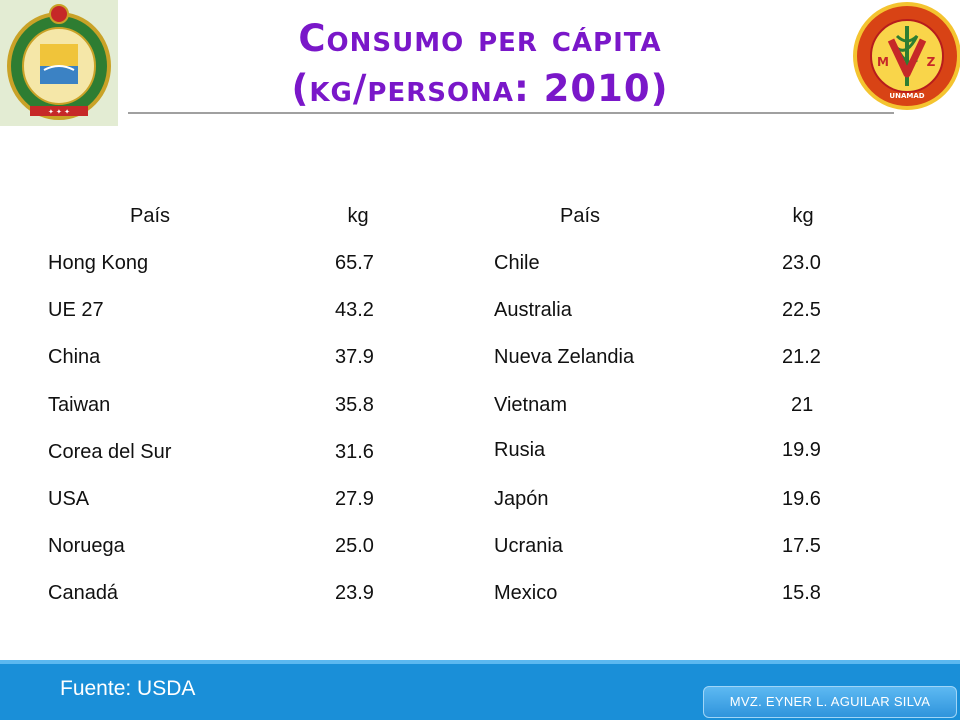 This screenshot has width=960, height=720. Describe the element at coordinates (931, 62) in the screenshot. I see `svg-text: Z` at that location.